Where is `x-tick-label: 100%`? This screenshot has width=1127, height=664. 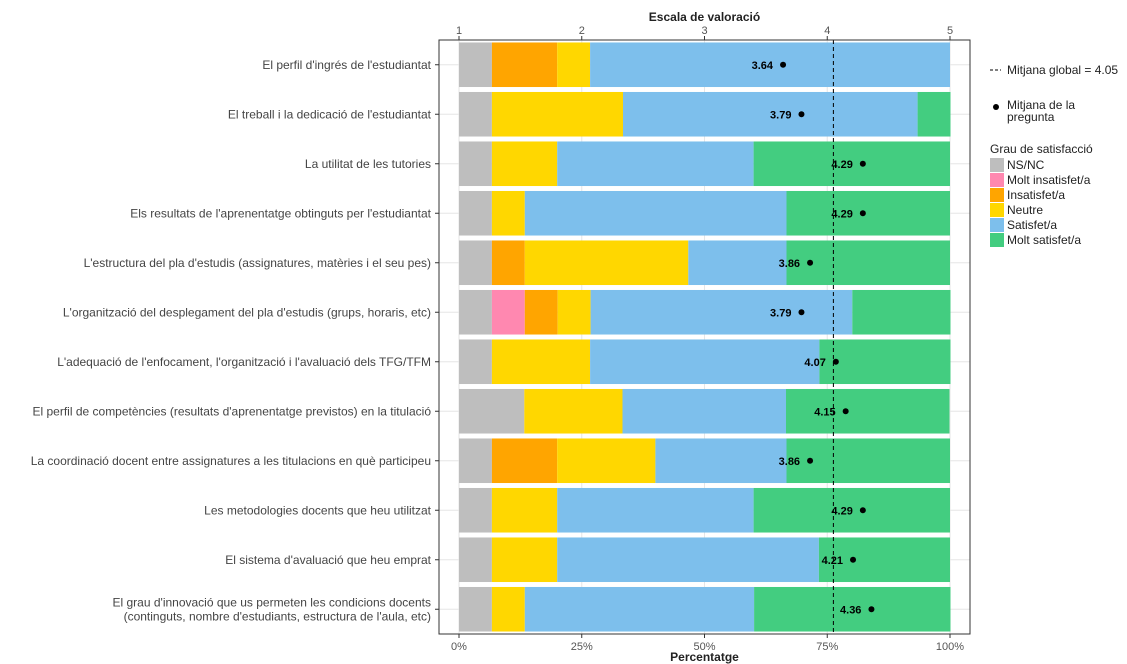 x-tick-label: 100% is located at coordinates (950, 647).